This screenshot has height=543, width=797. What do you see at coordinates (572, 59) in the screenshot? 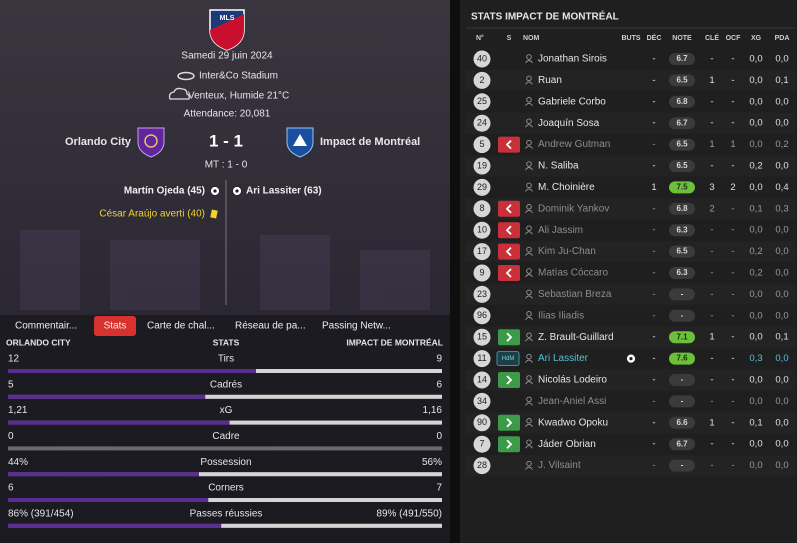
I see `player-name: Jonathan Sirois` at bounding box center [572, 59].